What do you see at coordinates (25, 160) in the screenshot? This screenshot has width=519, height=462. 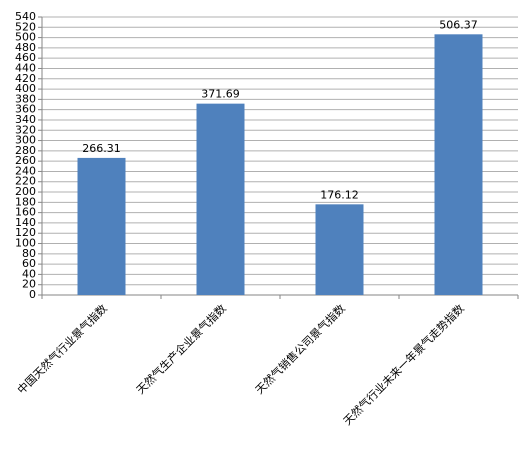 I see `y-tick-label: 260` at bounding box center [25, 160].